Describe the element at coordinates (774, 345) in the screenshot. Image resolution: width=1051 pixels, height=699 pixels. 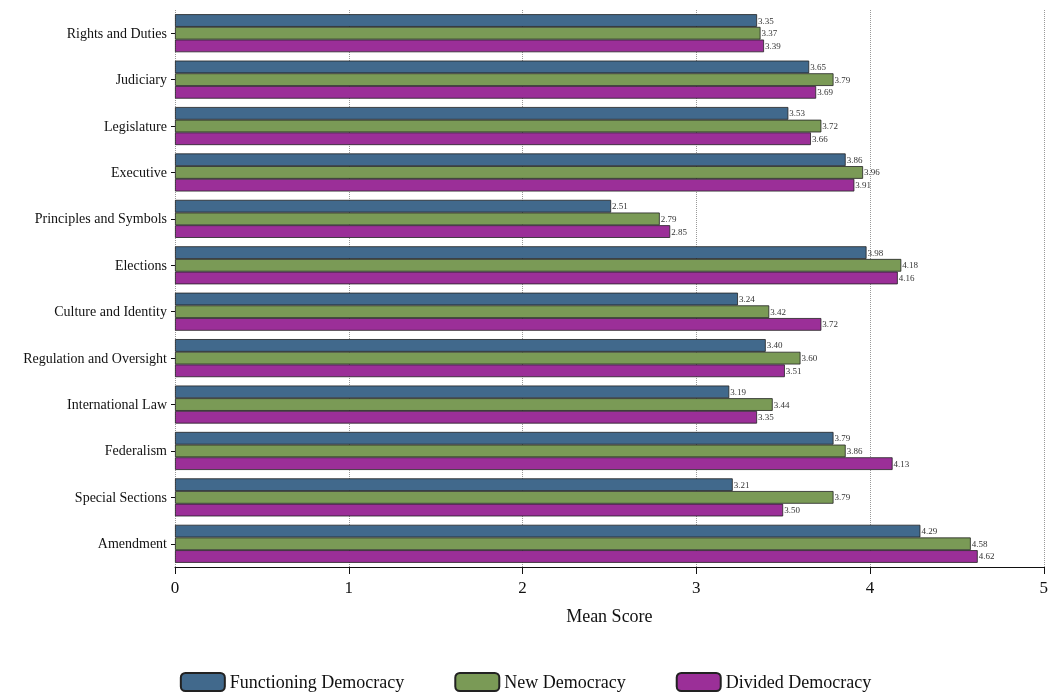
I see `data-label: 3.40` at that location.